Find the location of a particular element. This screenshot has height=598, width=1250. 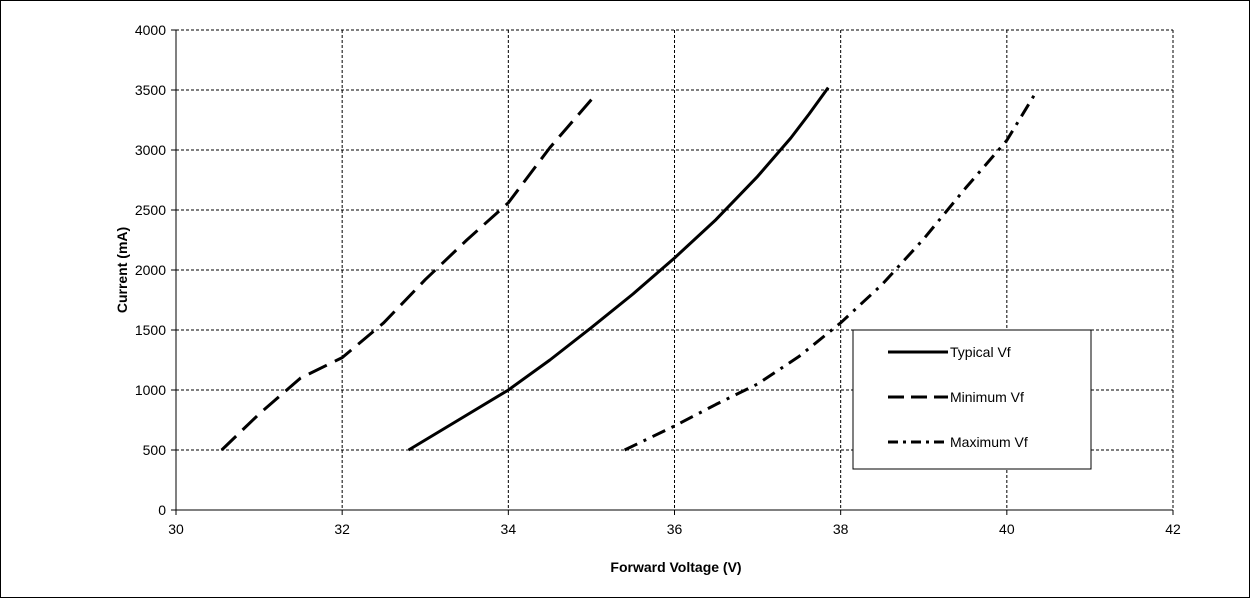

y-tick-labels: 0 500 1000 1500 2000 2500 3000 3500 4000 is located at coordinates (150, 270).